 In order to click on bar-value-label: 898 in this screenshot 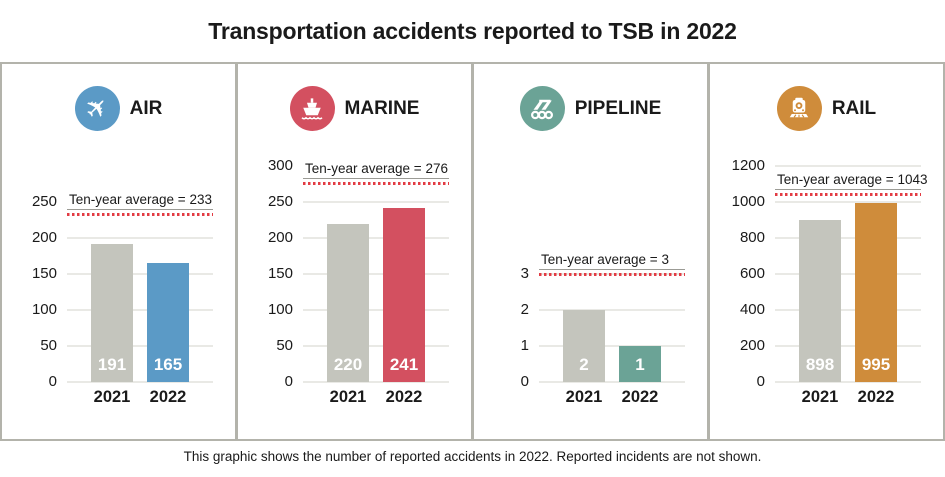, I will do `click(820, 364)`.